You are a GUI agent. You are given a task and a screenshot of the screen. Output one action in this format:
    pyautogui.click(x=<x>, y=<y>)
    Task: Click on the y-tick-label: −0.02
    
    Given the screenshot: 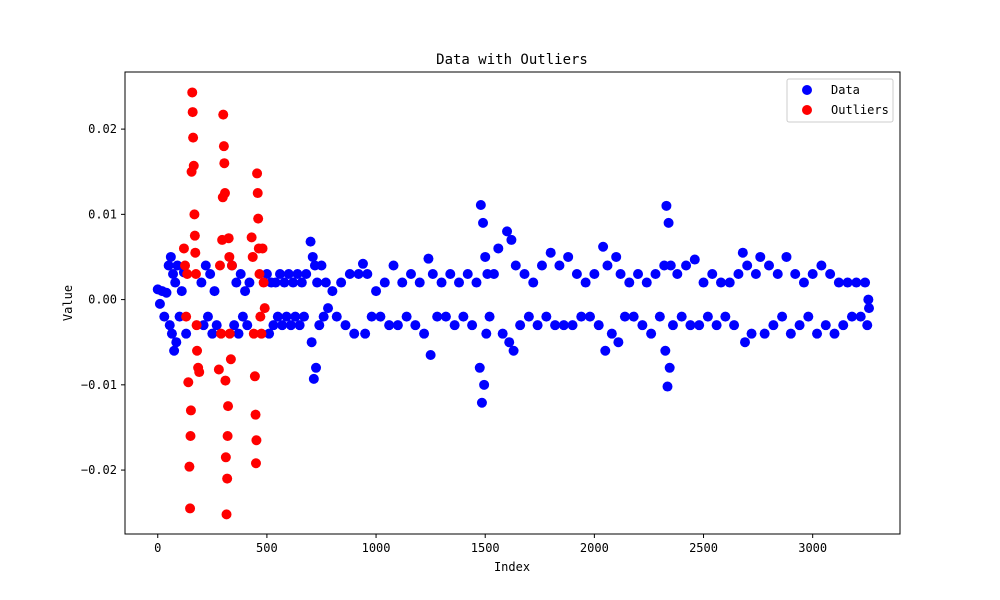 What is the action you would take?
    pyautogui.click(x=99, y=470)
    